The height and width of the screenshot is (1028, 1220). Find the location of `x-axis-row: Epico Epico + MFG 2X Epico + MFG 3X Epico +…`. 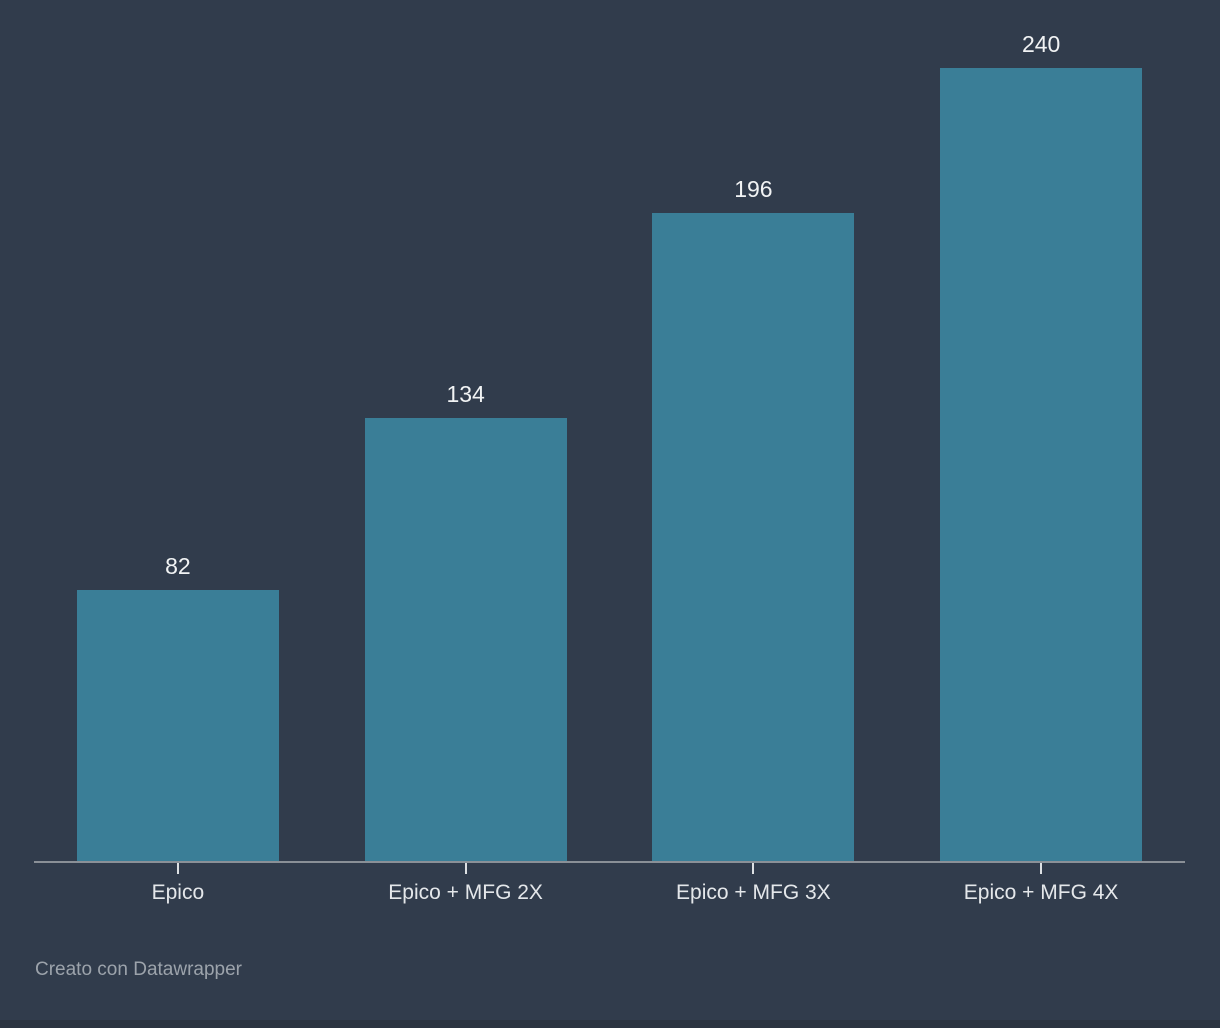

x-axis-row: Epico Epico + MFG 2X Epico + MFG 3X Epico +… is located at coordinates (609, 883).